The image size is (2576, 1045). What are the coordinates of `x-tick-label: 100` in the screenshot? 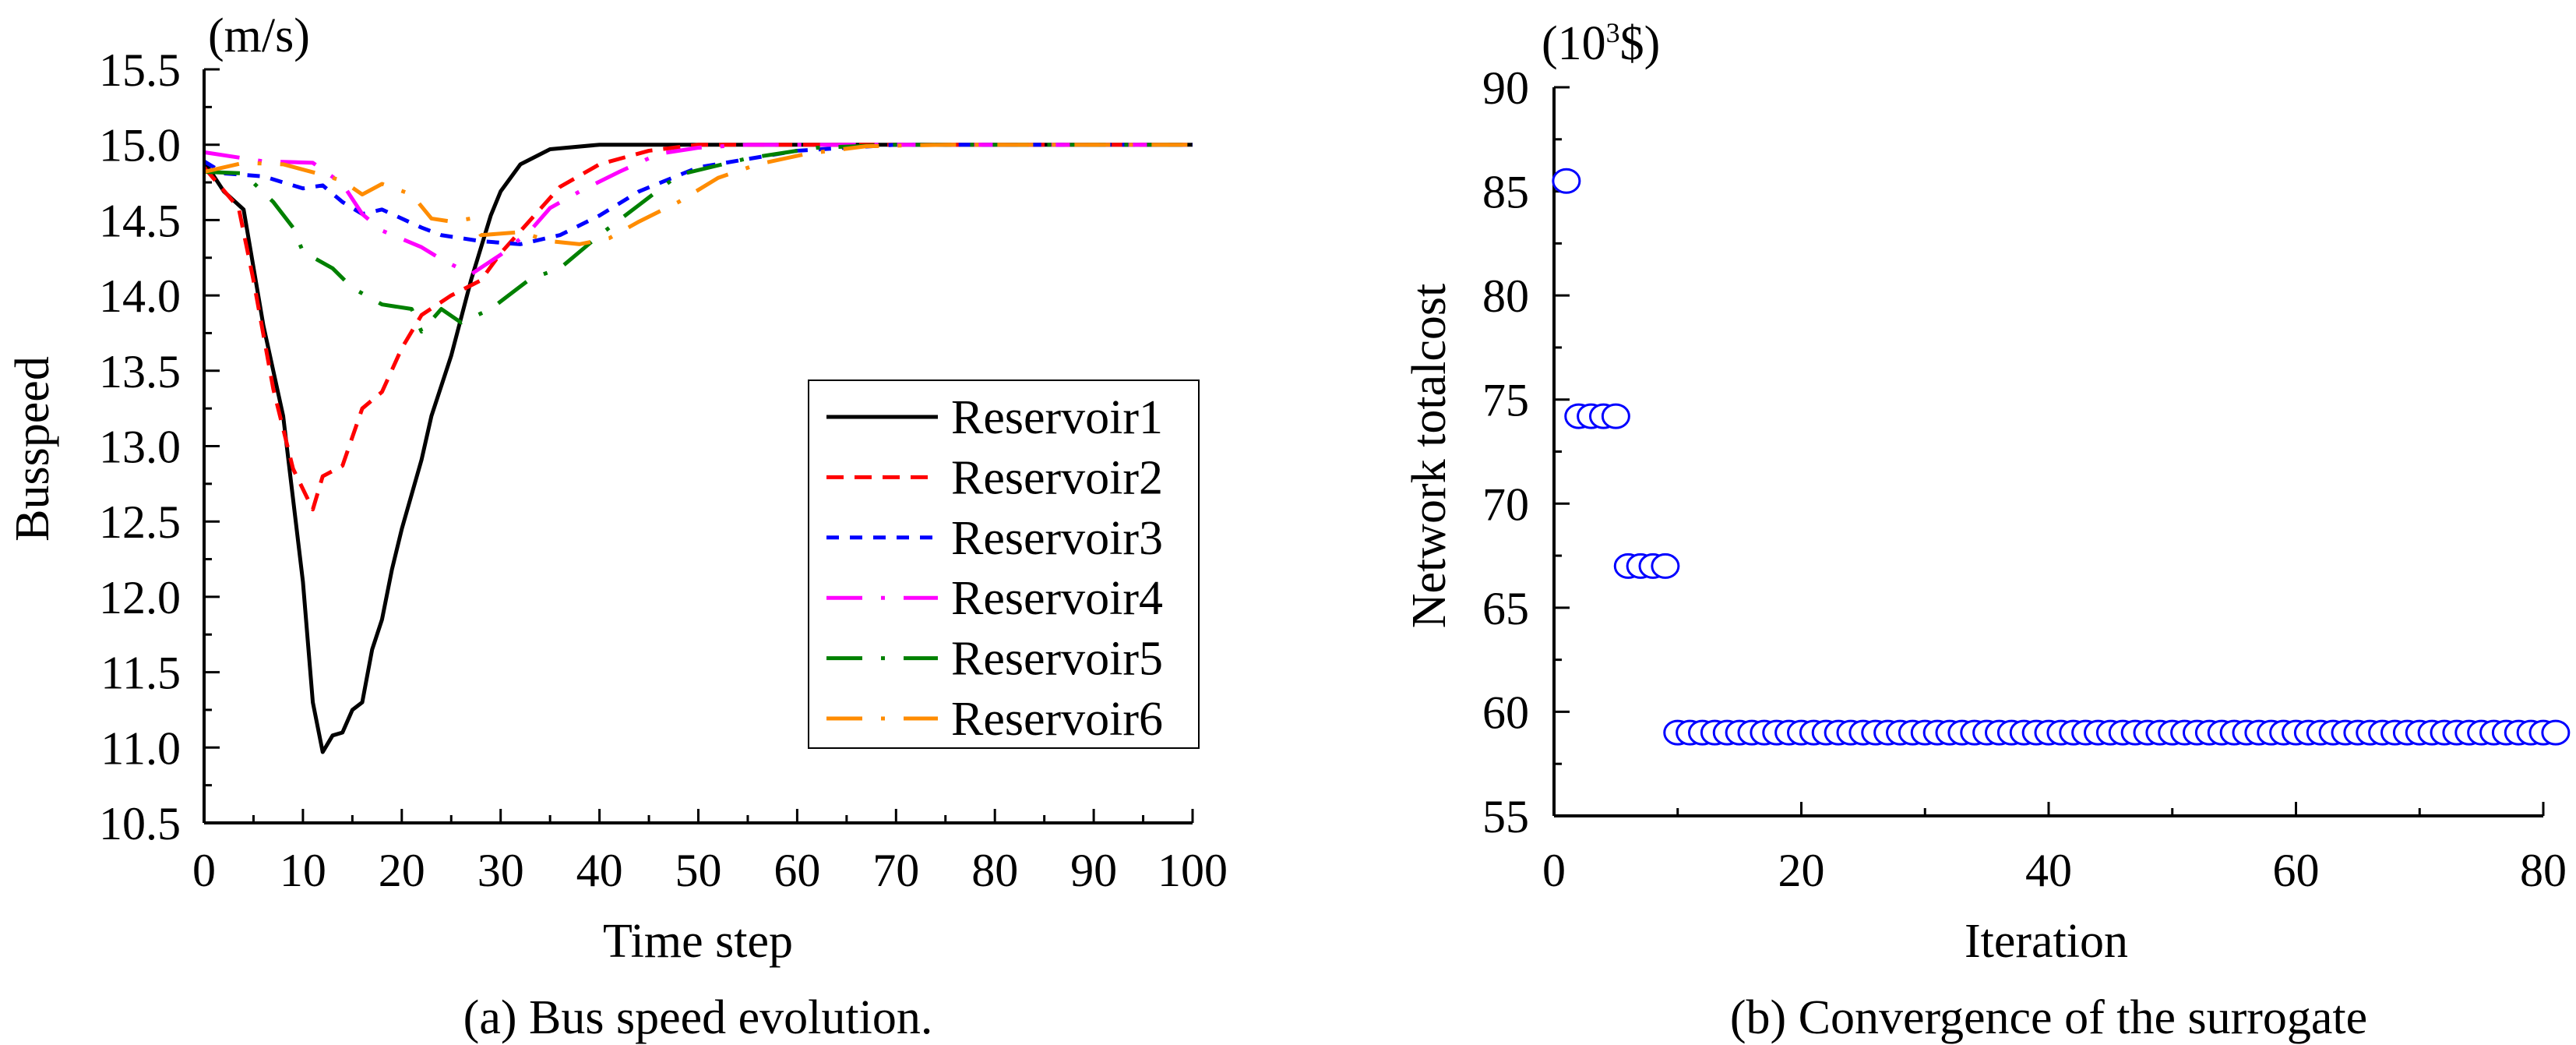 It's located at (1193, 870).